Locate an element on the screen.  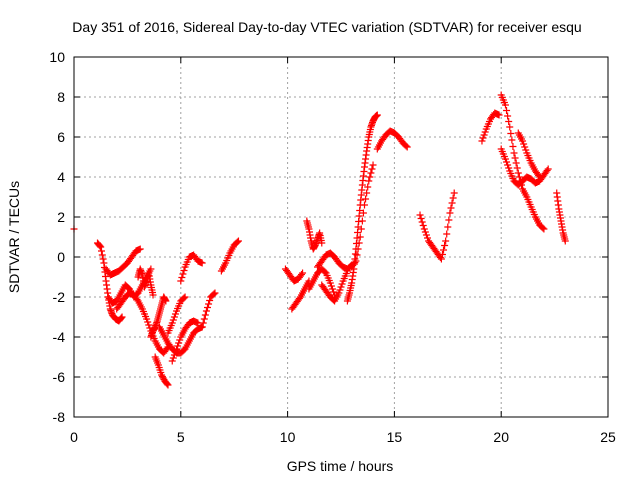
y-tick-label: 2 is located at coordinates (61, 217).